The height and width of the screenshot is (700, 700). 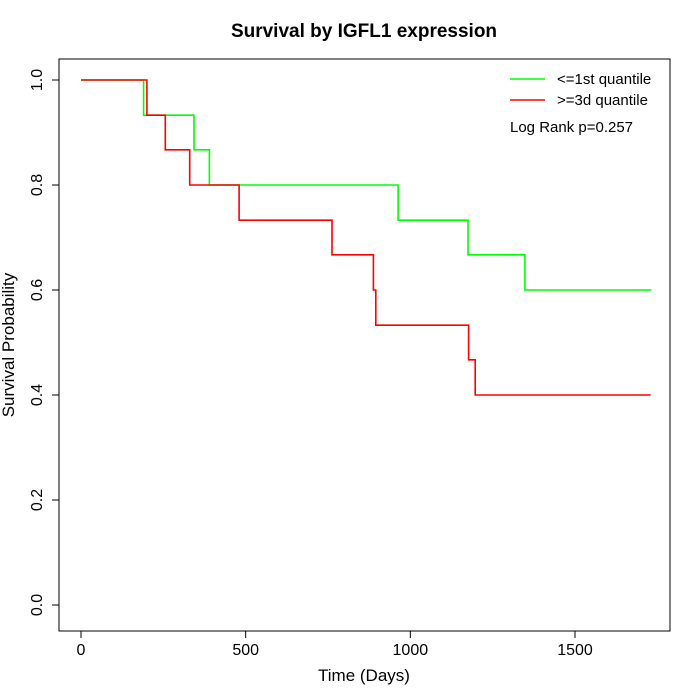 What do you see at coordinates (580, 90) in the screenshot?
I see `legend: <=1st quantile >=3d quantile` at bounding box center [580, 90].